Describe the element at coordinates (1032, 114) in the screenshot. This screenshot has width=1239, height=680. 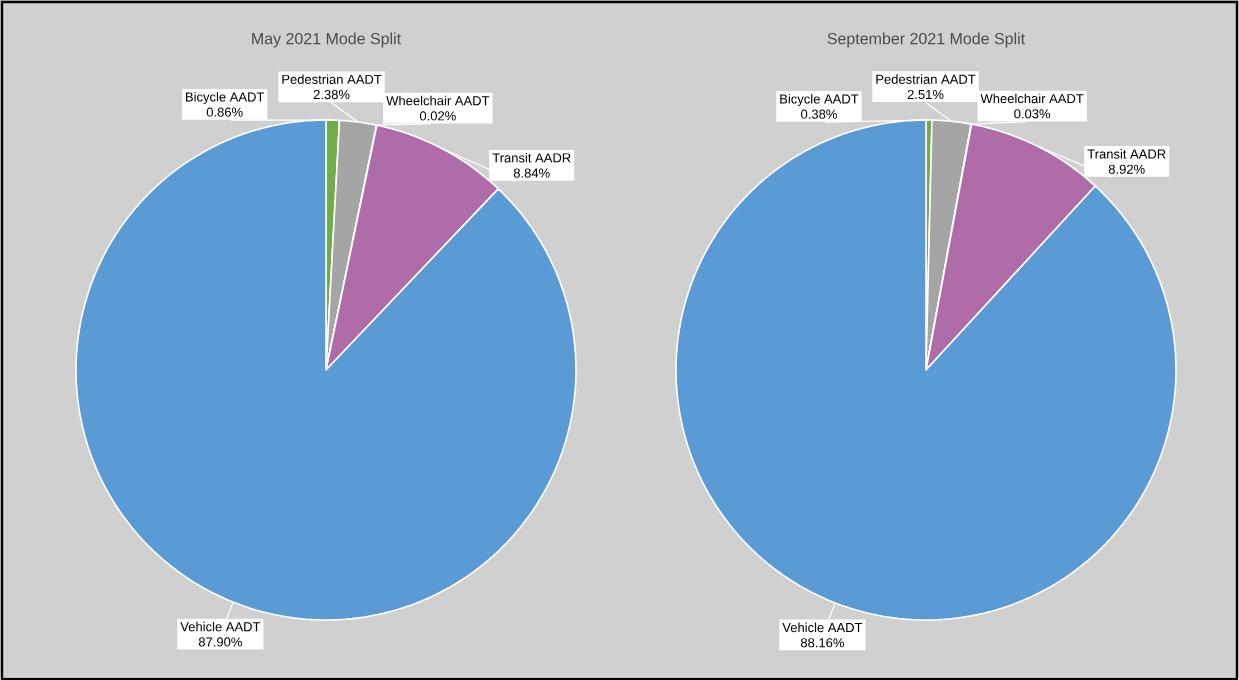
I see `data-label: 0.03%` at that location.